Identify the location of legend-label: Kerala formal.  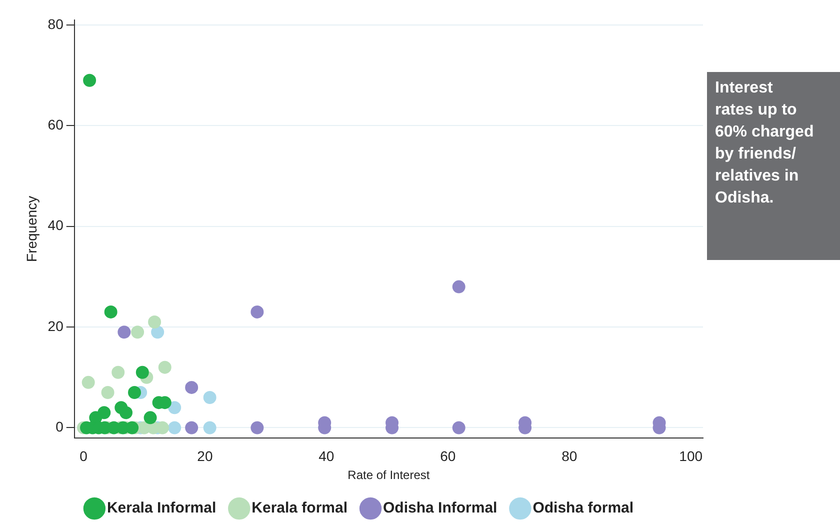
(300, 508).